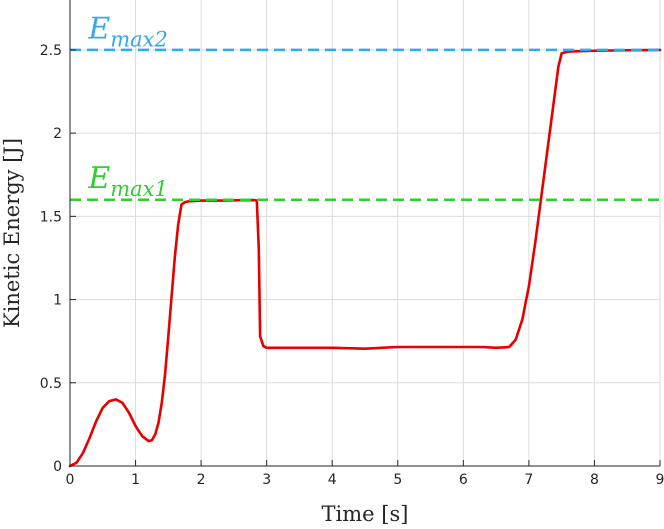 The height and width of the screenshot is (529, 664). I want to click on annotation-emax2: Emax2, so click(127, 31).